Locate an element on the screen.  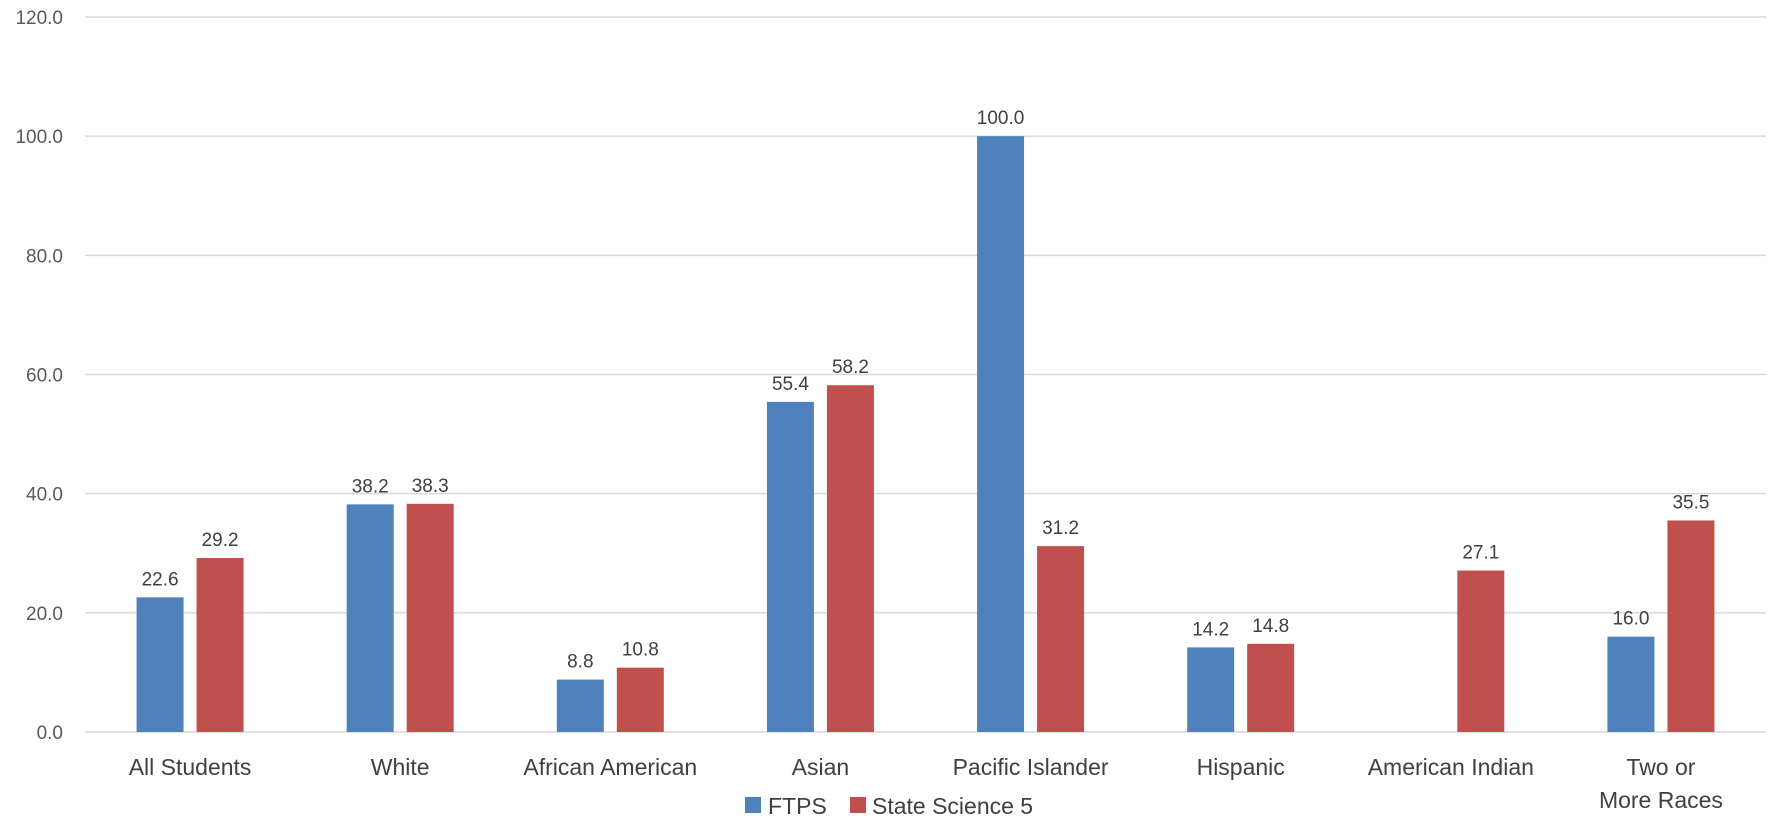
data-label-state-science-5-hispanic: 14.8 is located at coordinates (1270, 626).